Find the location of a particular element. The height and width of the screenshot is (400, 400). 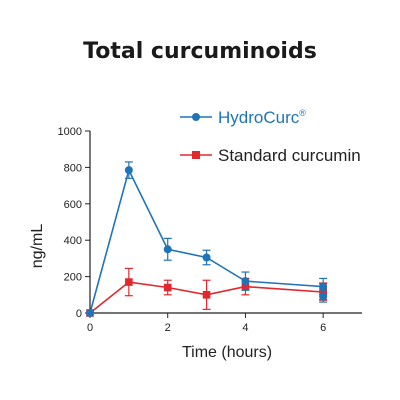

y-tick-label: 0 is located at coordinates (79, 314).